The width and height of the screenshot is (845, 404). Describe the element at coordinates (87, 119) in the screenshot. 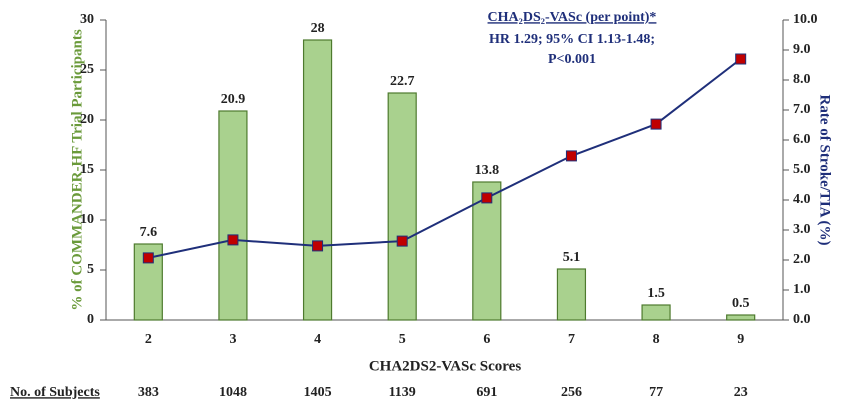

I see `y-tick-label: 20` at that location.